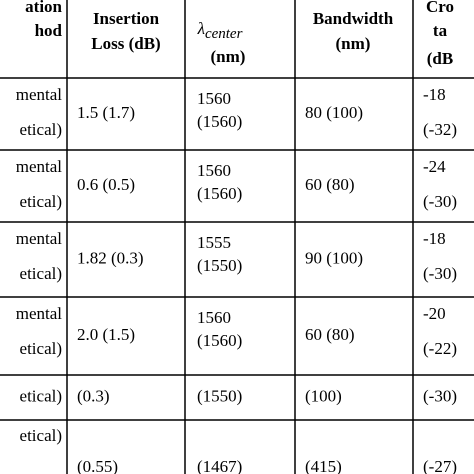 The image size is (474, 474). Describe the element at coordinates (440, 465) in the screenshot. I see `cell-text: (-27)` at that location.